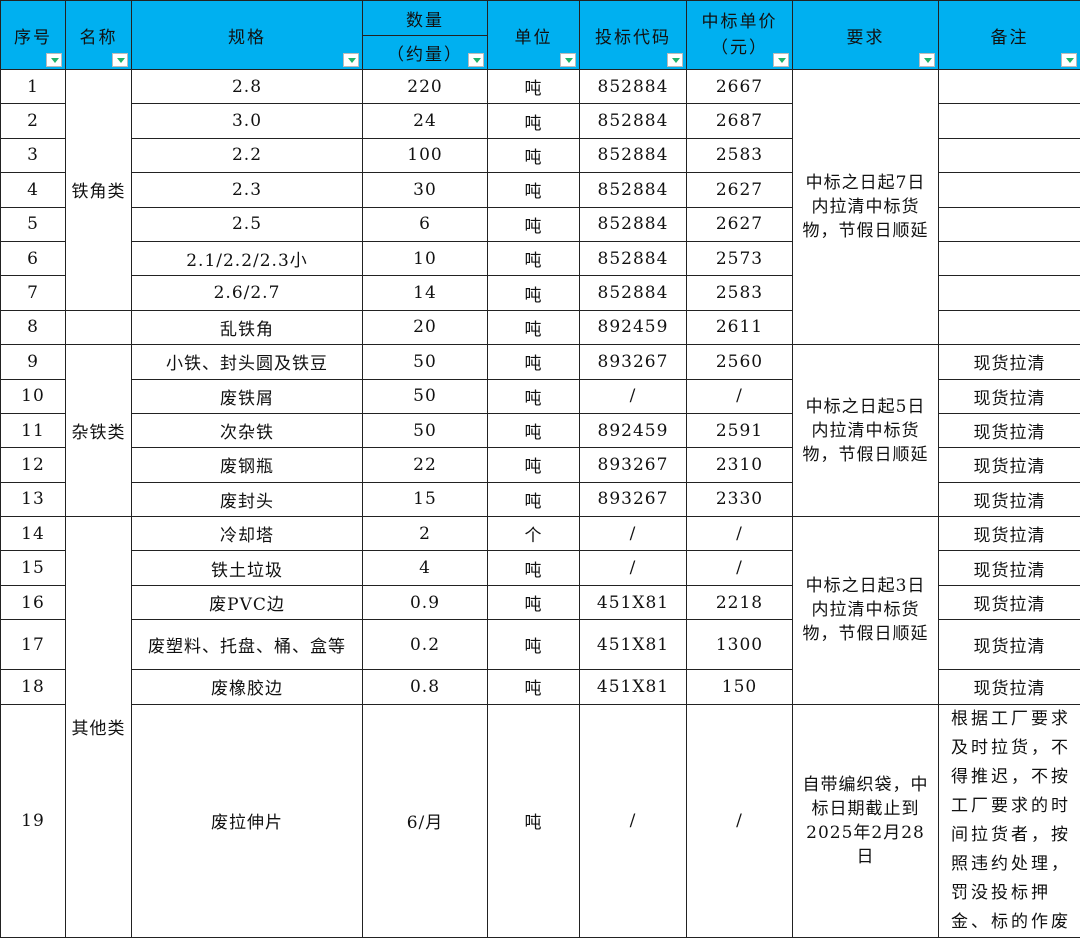  I want to click on cell-spec: 废塑料、托盘、桶、盒等, so click(247, 645).